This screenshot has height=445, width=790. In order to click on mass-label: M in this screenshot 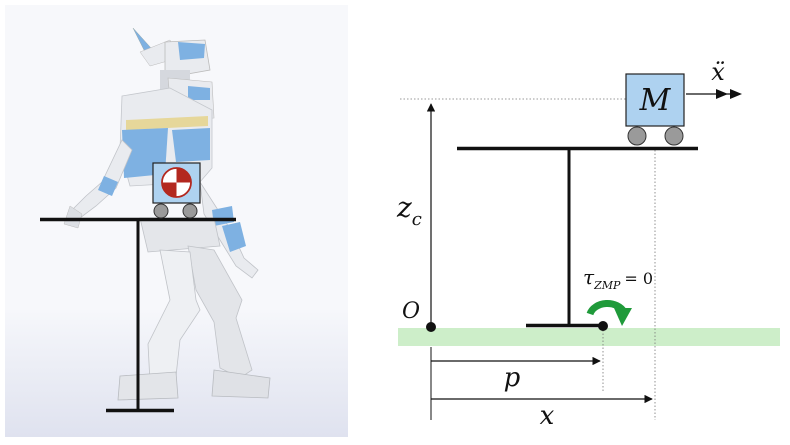, I will do `click(655, 100)`.